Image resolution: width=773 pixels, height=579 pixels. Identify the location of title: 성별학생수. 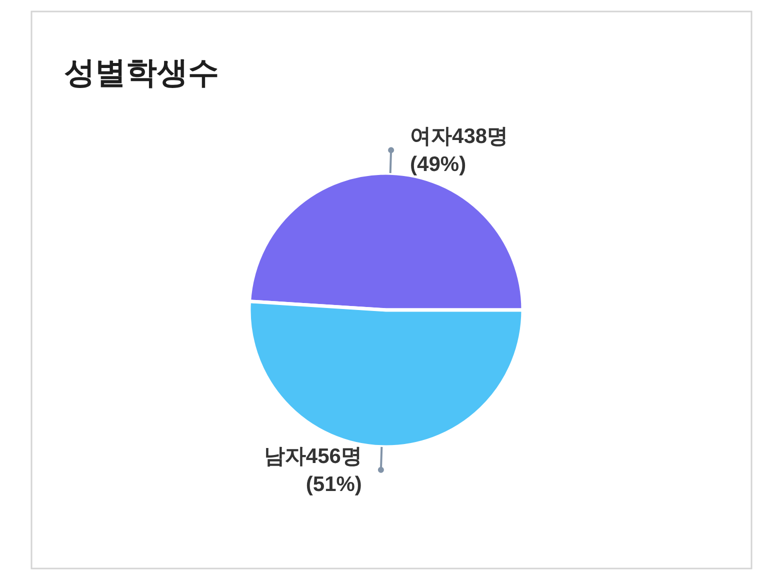
(141, 72).